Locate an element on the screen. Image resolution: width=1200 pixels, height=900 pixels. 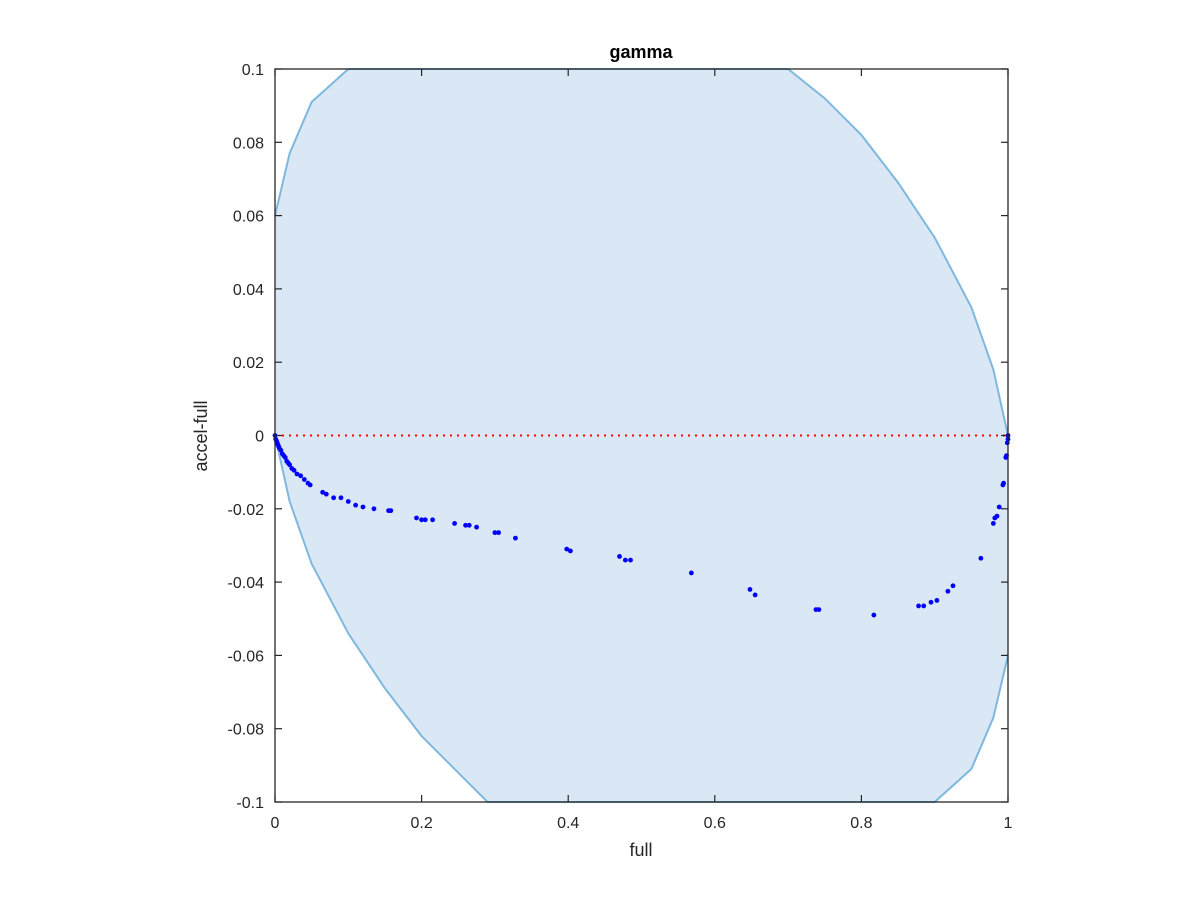
y-tick-label: -0.08 is located at coordinates (246, 730).